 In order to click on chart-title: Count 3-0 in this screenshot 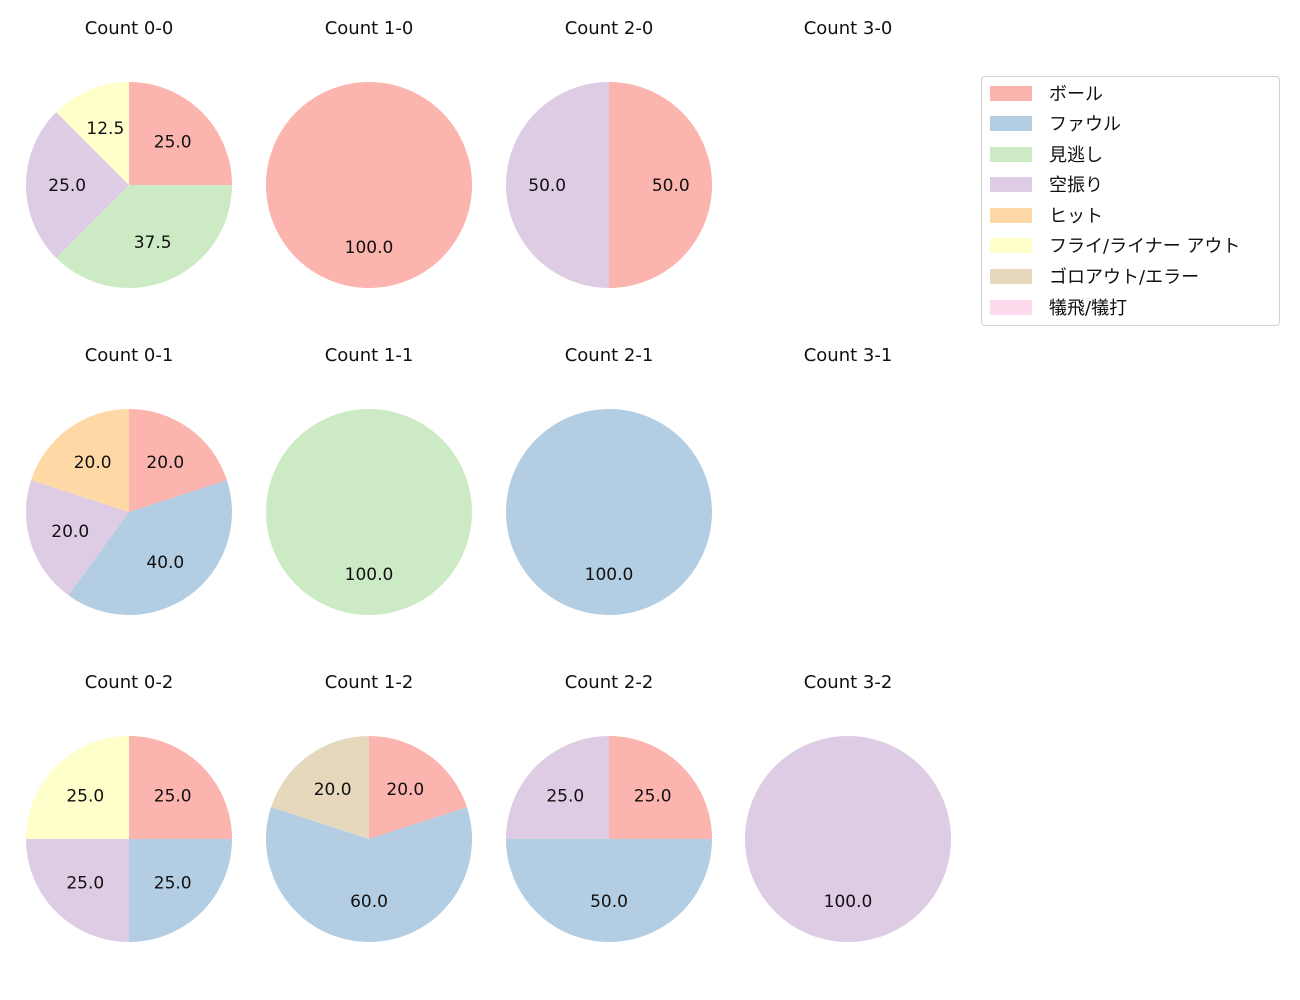, I will do `click(848, 28)`.